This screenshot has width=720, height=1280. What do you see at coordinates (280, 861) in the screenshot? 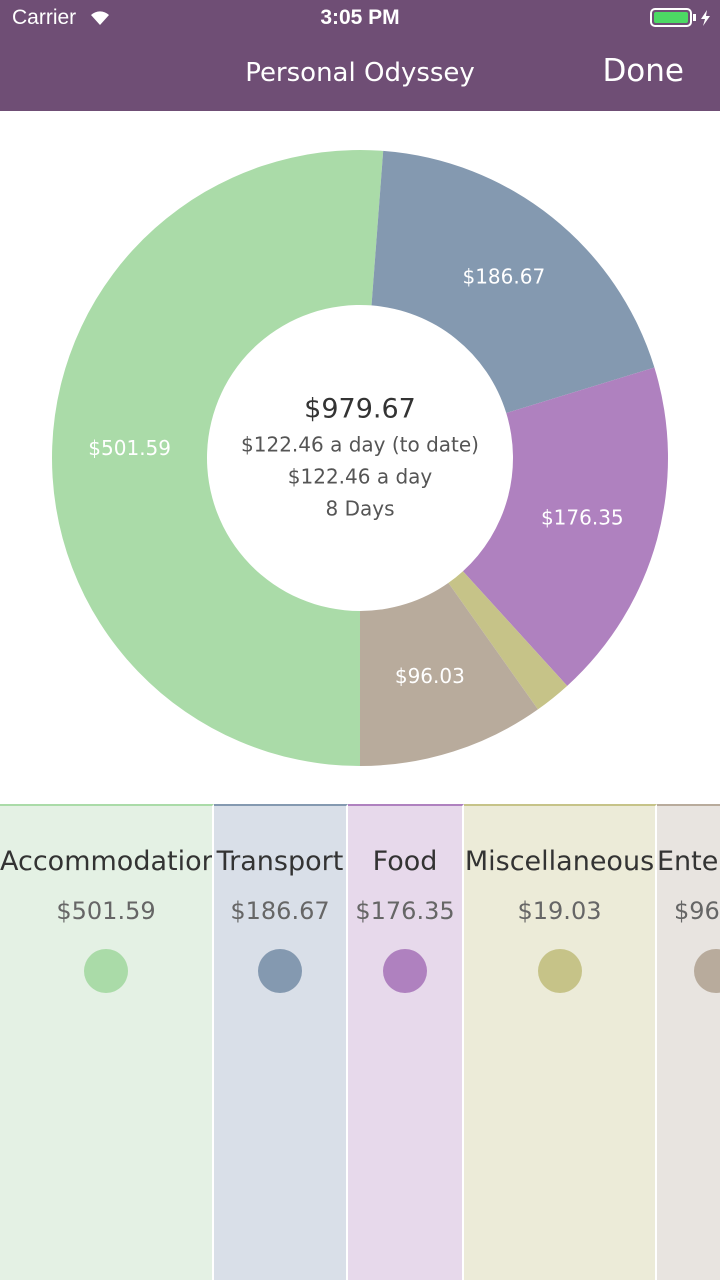
I see `category-name: Transport` at bounding box center [280, 861].